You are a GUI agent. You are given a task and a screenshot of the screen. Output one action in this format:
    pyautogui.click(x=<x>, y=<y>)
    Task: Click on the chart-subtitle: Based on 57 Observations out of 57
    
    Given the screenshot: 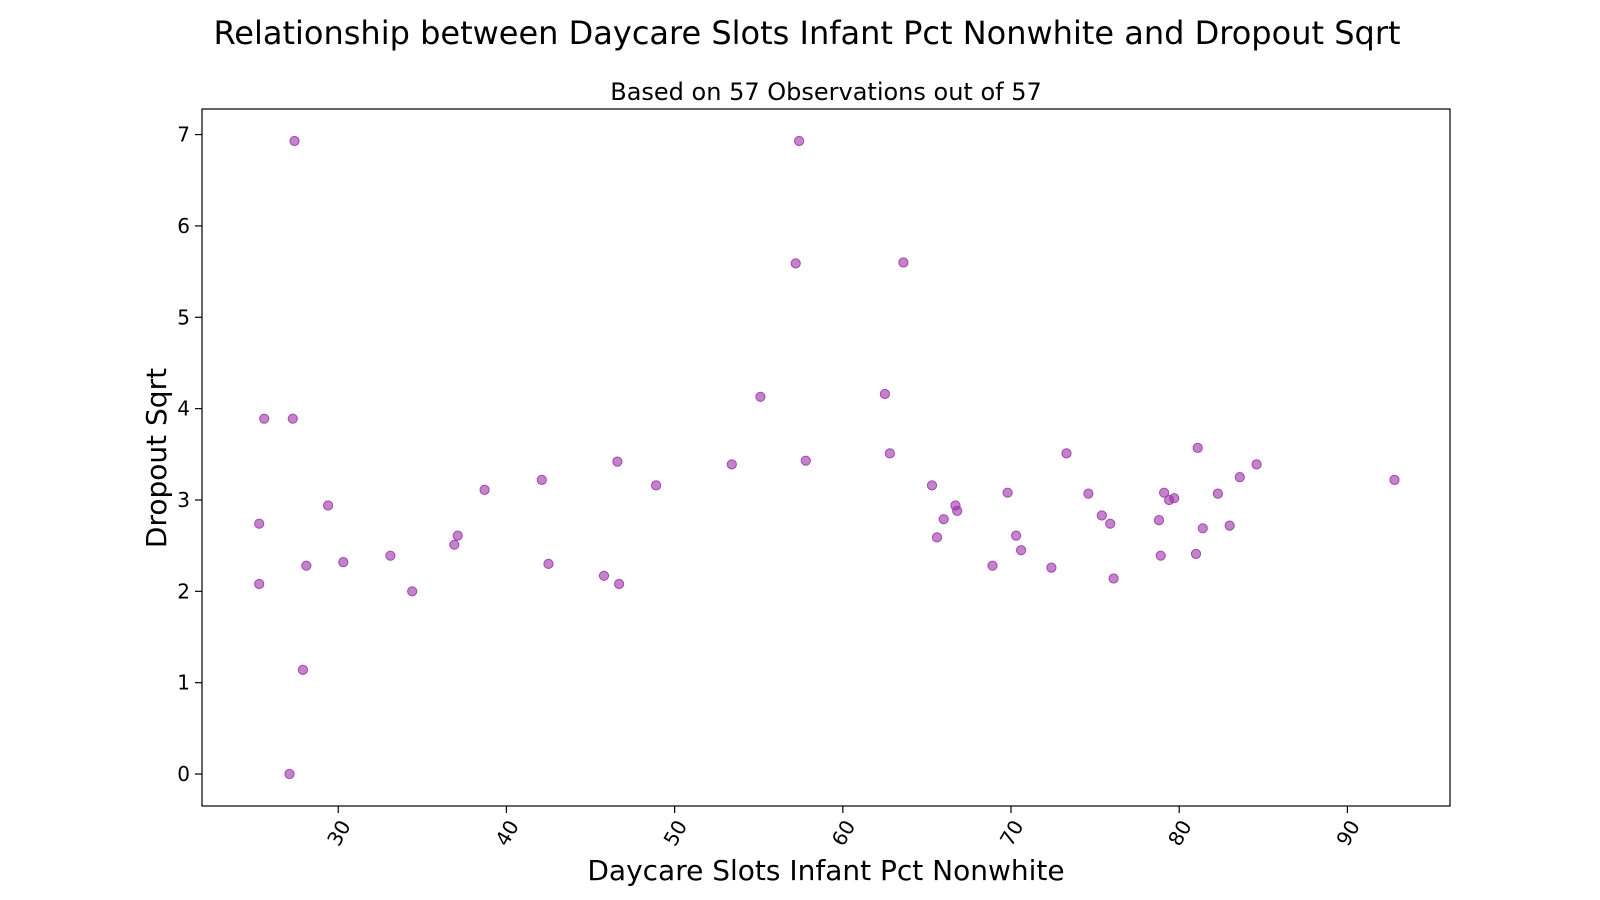 What is the action you would take?
    pyautogui.click(x=826, y=92)
    